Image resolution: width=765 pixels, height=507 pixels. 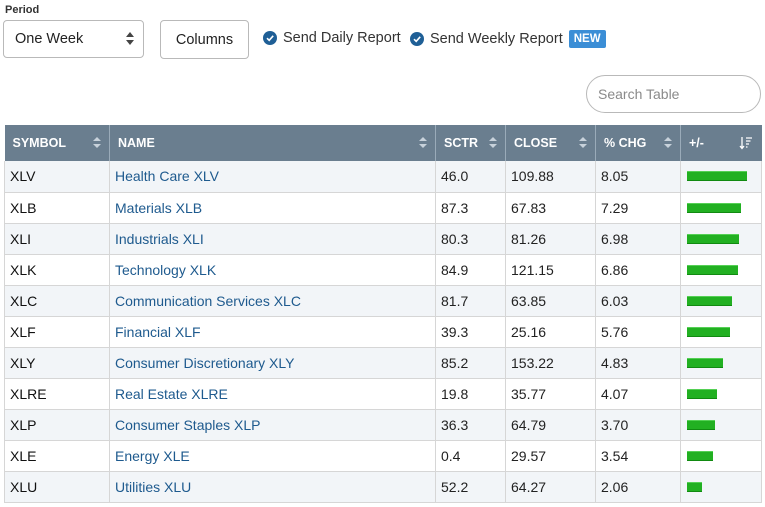 I want to click on cell-close: 25.16, so click(x=550, y=332).